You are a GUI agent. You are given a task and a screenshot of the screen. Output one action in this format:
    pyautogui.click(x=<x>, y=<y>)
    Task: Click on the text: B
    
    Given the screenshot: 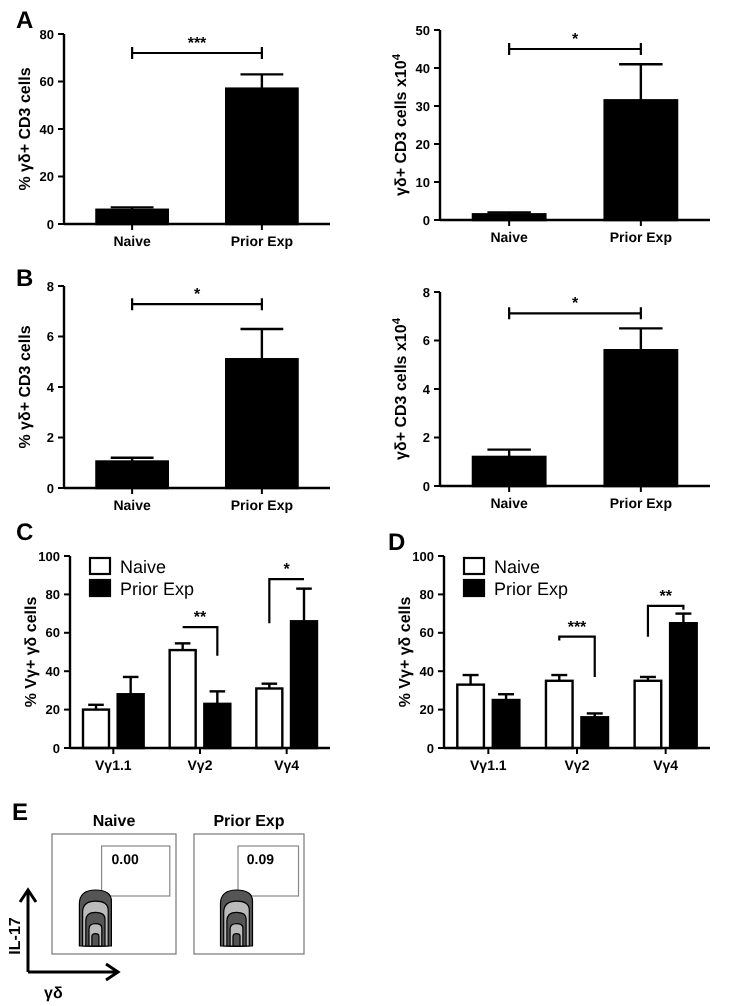 What is the action you would take?
    pyautogui.click(x=25, y=278)
    